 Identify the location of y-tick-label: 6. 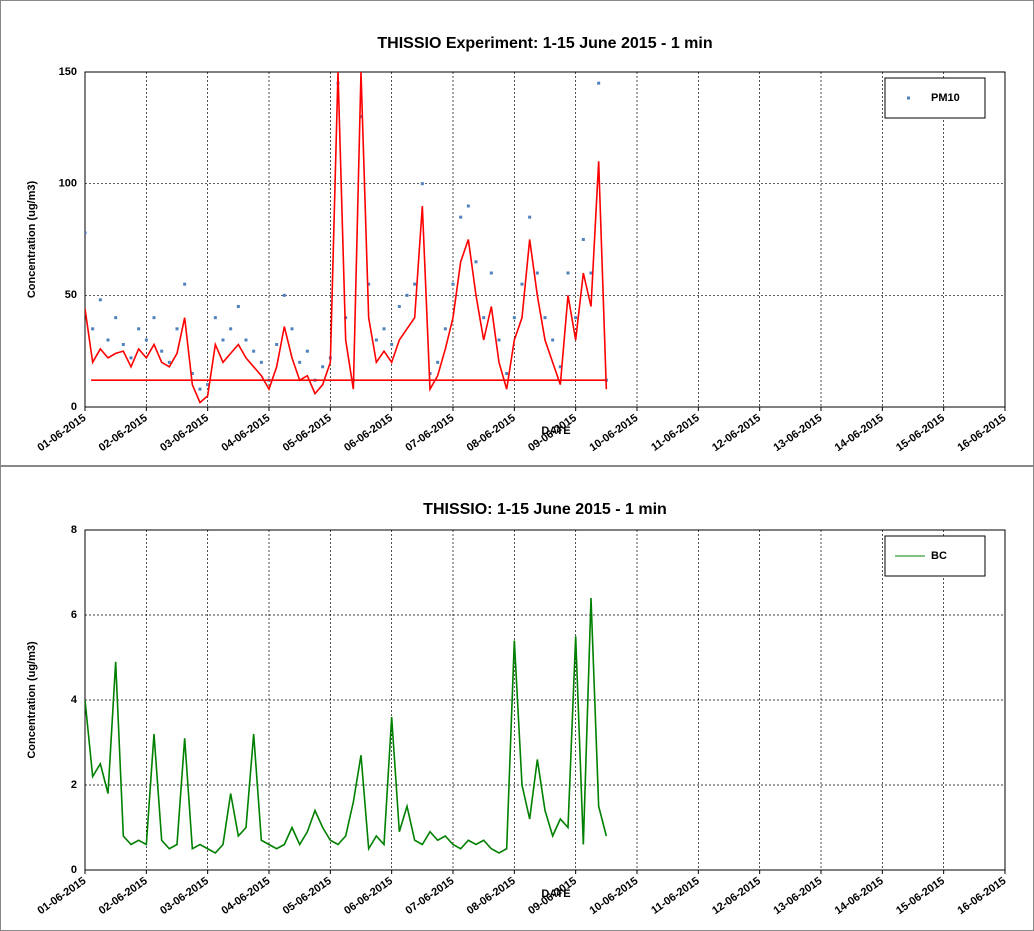
(74, 615).